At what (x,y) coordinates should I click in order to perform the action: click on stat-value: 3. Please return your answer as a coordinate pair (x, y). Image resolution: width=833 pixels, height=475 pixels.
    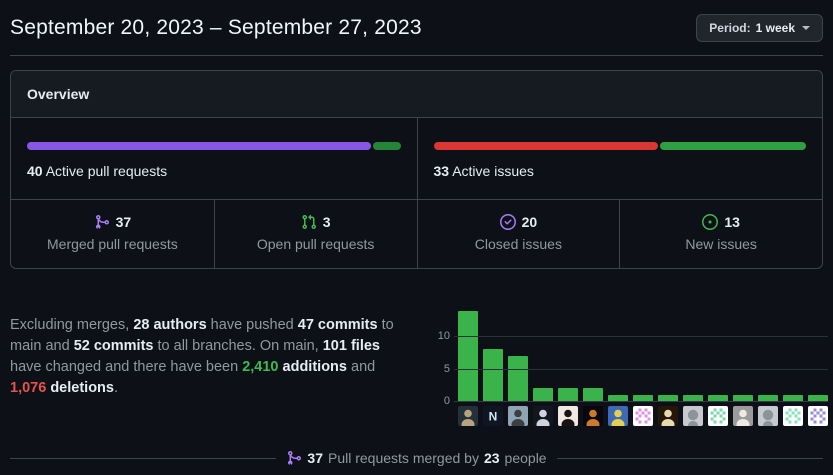
    Looking at the image, I should click on (326, 222).